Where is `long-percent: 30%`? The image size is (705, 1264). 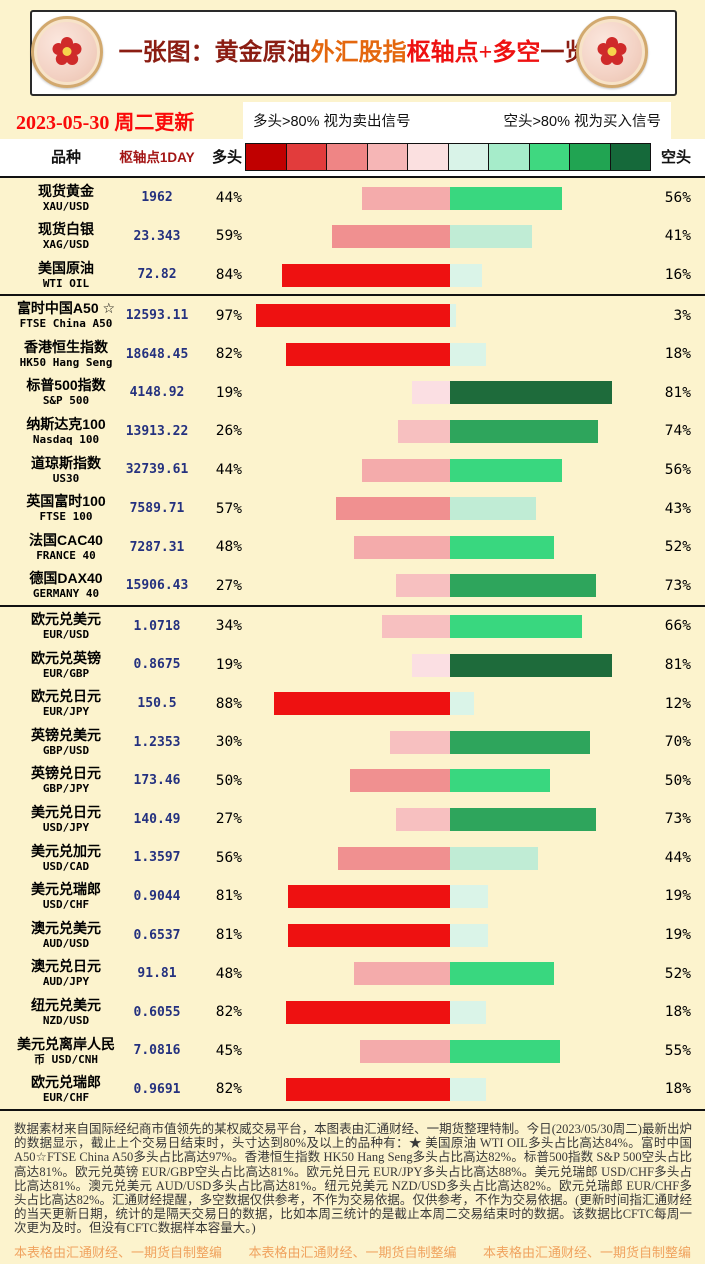 long-percent: 30% is located at coordinates (228, 742).